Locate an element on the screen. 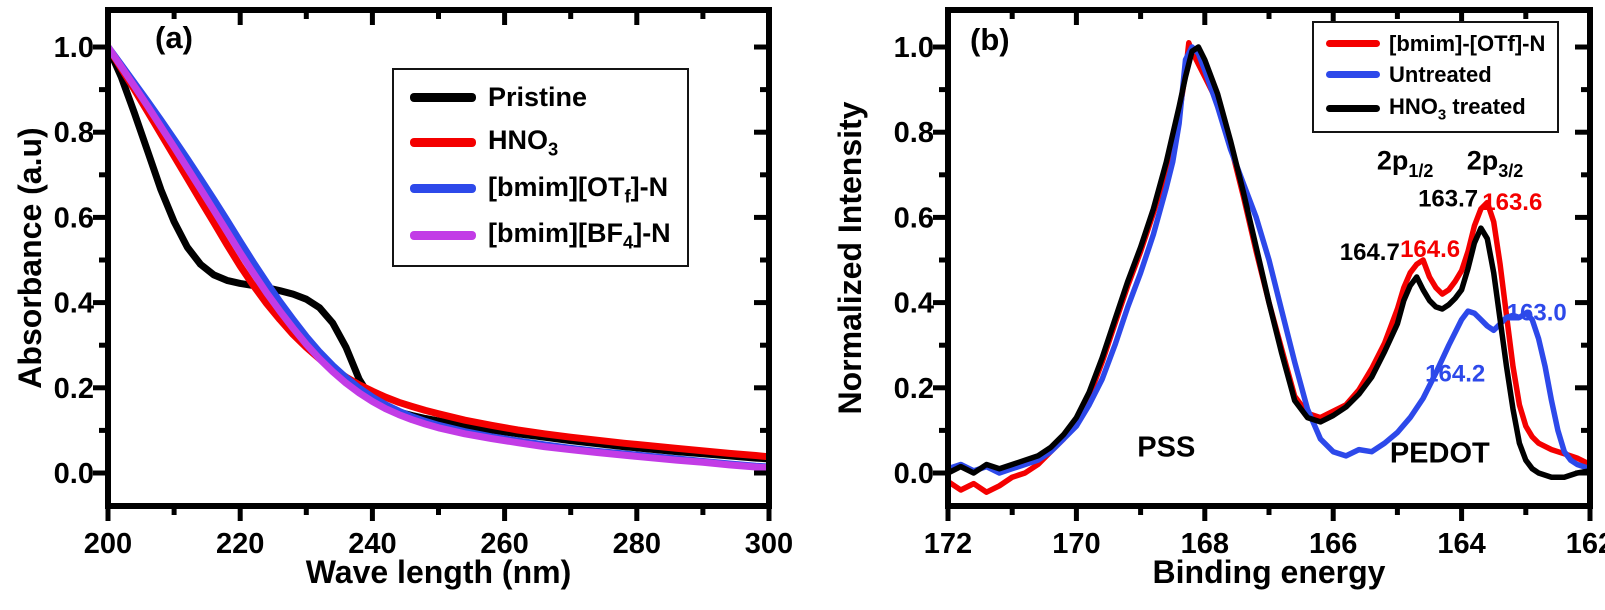 The width and height of the screenshot is (1605, 610). x-tick-label-168: 168 is located at coordinates (1205, 544).